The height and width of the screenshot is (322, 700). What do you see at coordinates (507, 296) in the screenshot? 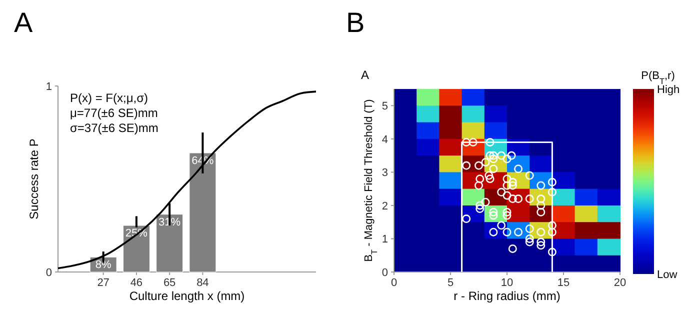
I see `x-axis-title: r - Ring radius (mm)` at bounding box center [507, 296].